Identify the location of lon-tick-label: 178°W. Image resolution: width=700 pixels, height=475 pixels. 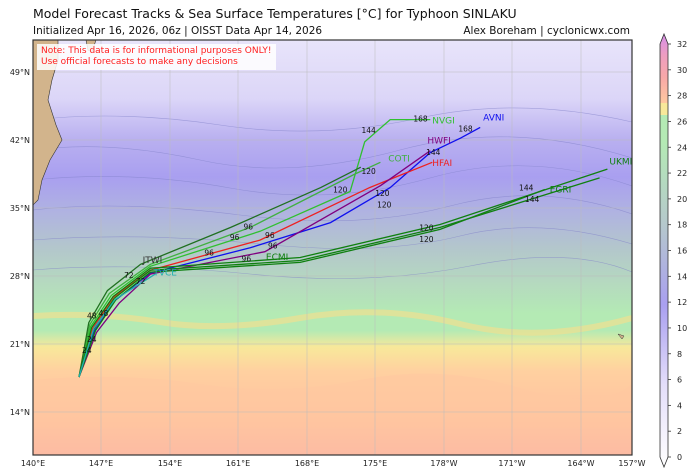
(443, 463).